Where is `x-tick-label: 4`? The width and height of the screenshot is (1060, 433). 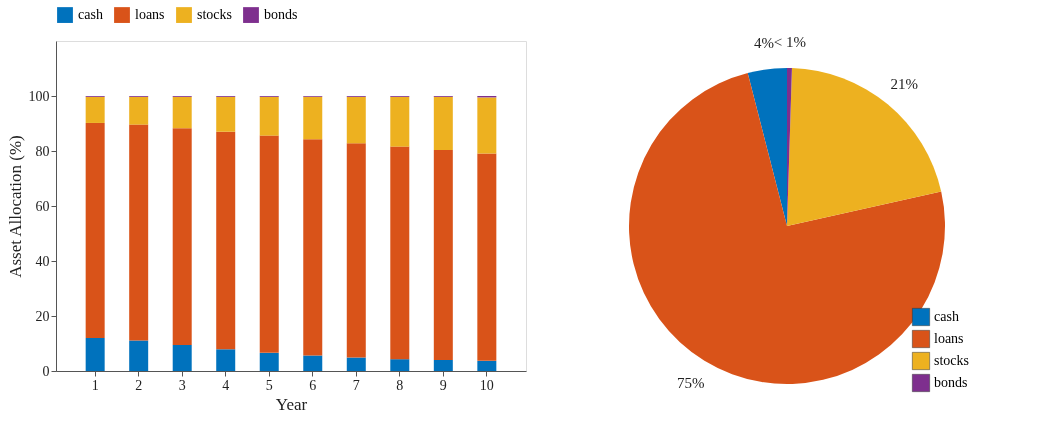 x-tick-label: 4 is located at coordinates (226, 385).